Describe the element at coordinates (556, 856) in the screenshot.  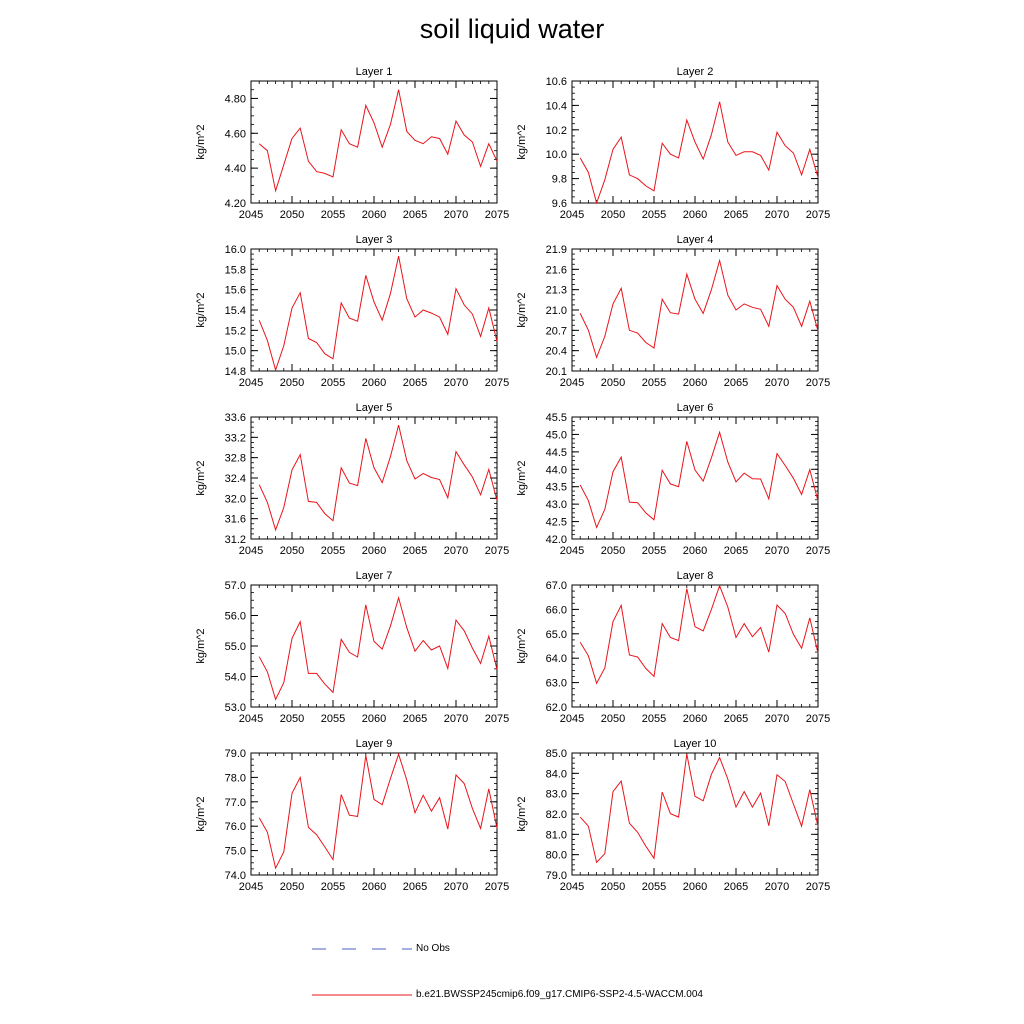
I see `y-tick-label: 80.0` at that location.